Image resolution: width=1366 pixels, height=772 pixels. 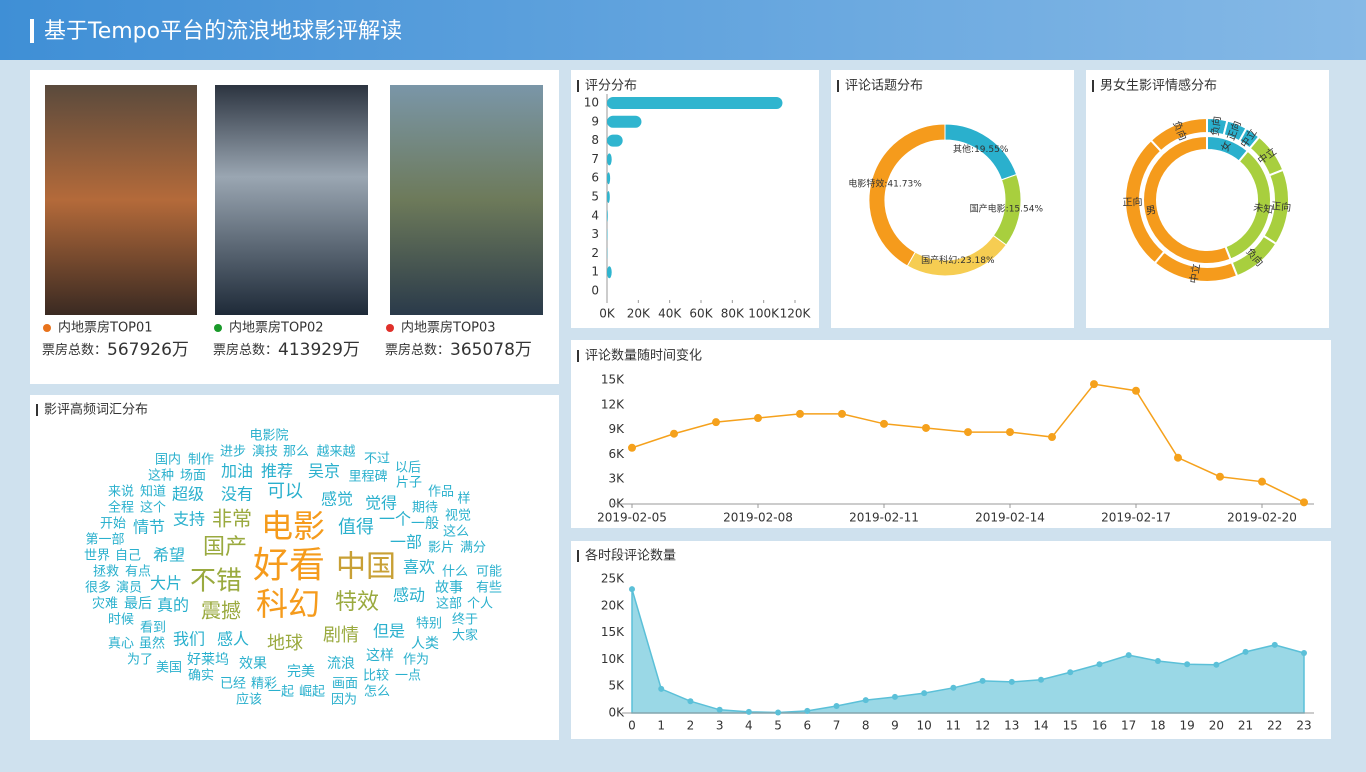 What do you see at coordinates (356, 527) in the screenshot?
I see `word: 值得` at bounding box center [356, 527].